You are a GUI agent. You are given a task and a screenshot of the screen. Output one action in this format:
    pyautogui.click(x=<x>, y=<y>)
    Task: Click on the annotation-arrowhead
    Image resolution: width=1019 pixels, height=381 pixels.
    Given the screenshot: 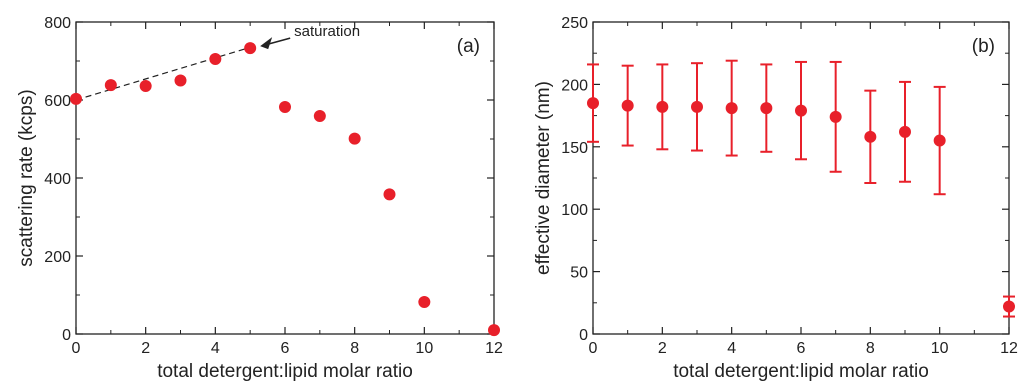 What is the action you would take?
    pyautogui.click(x=266, y=43)
    